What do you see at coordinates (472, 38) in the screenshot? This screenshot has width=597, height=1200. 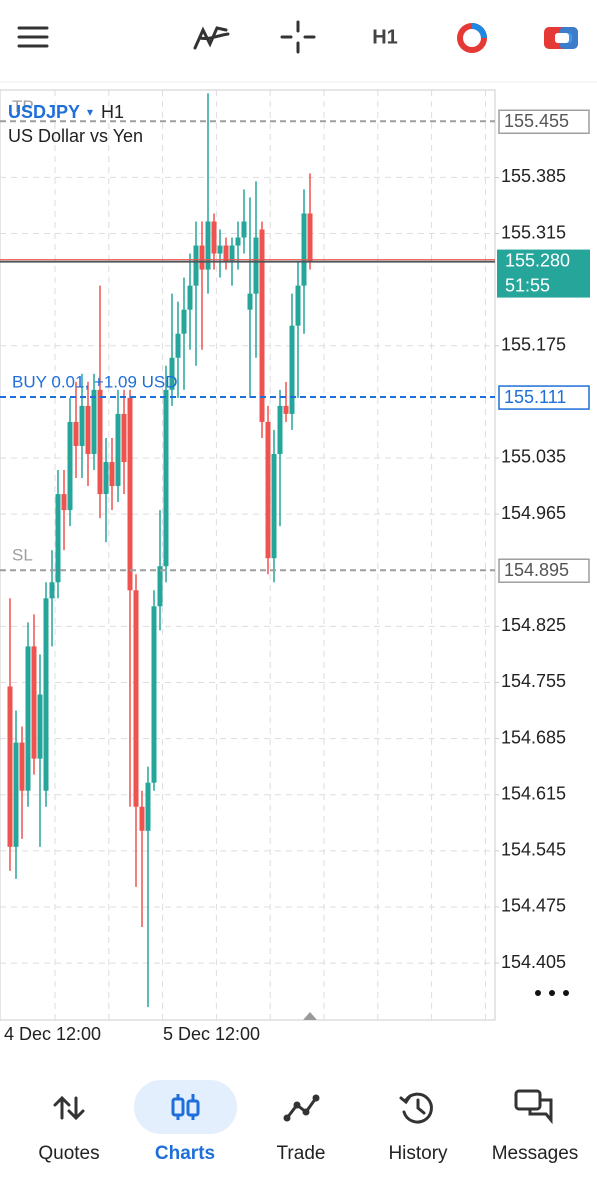 I see `one-click-trading-button` at bounding box center [472, 38].